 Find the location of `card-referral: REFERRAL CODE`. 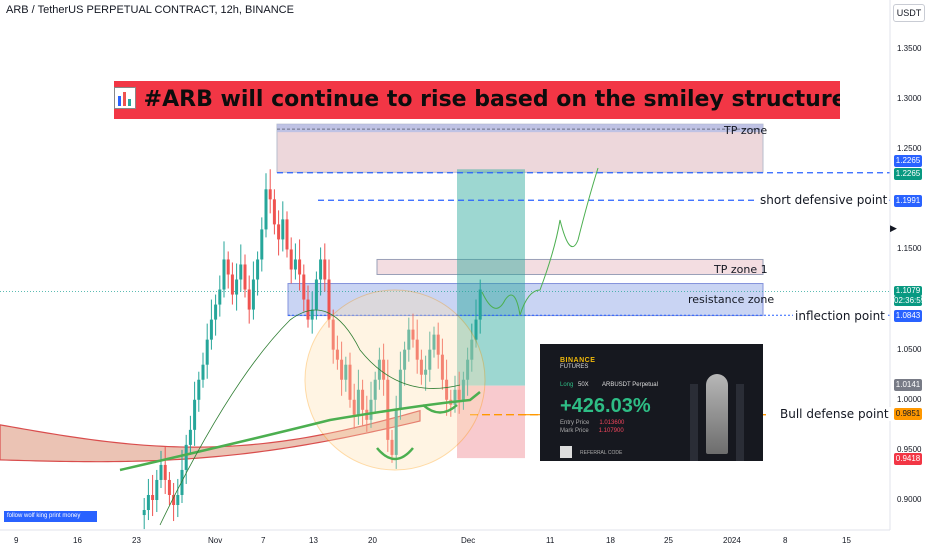

card-referral: REFERRAL CODE is located at coordinates (601, 453).